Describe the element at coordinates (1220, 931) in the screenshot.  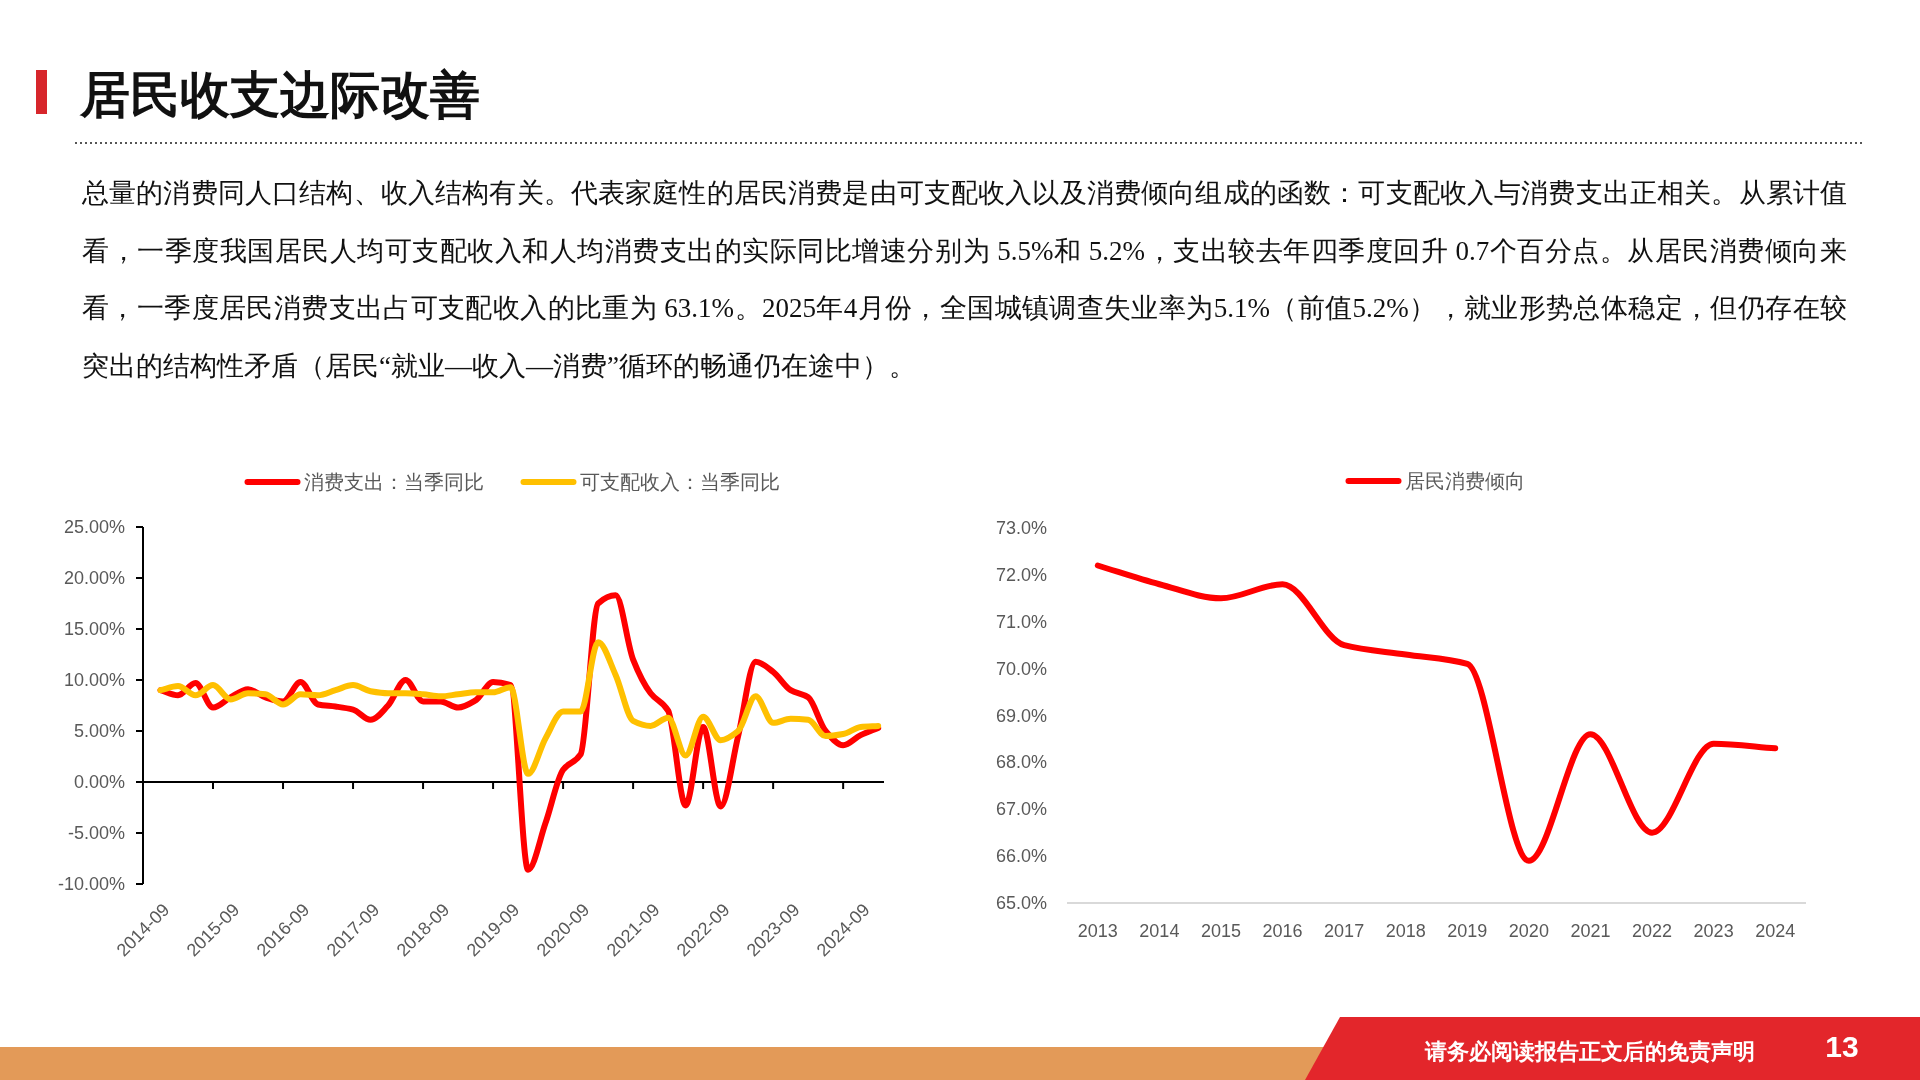
I see `x-tick-label: 2015` at that location.